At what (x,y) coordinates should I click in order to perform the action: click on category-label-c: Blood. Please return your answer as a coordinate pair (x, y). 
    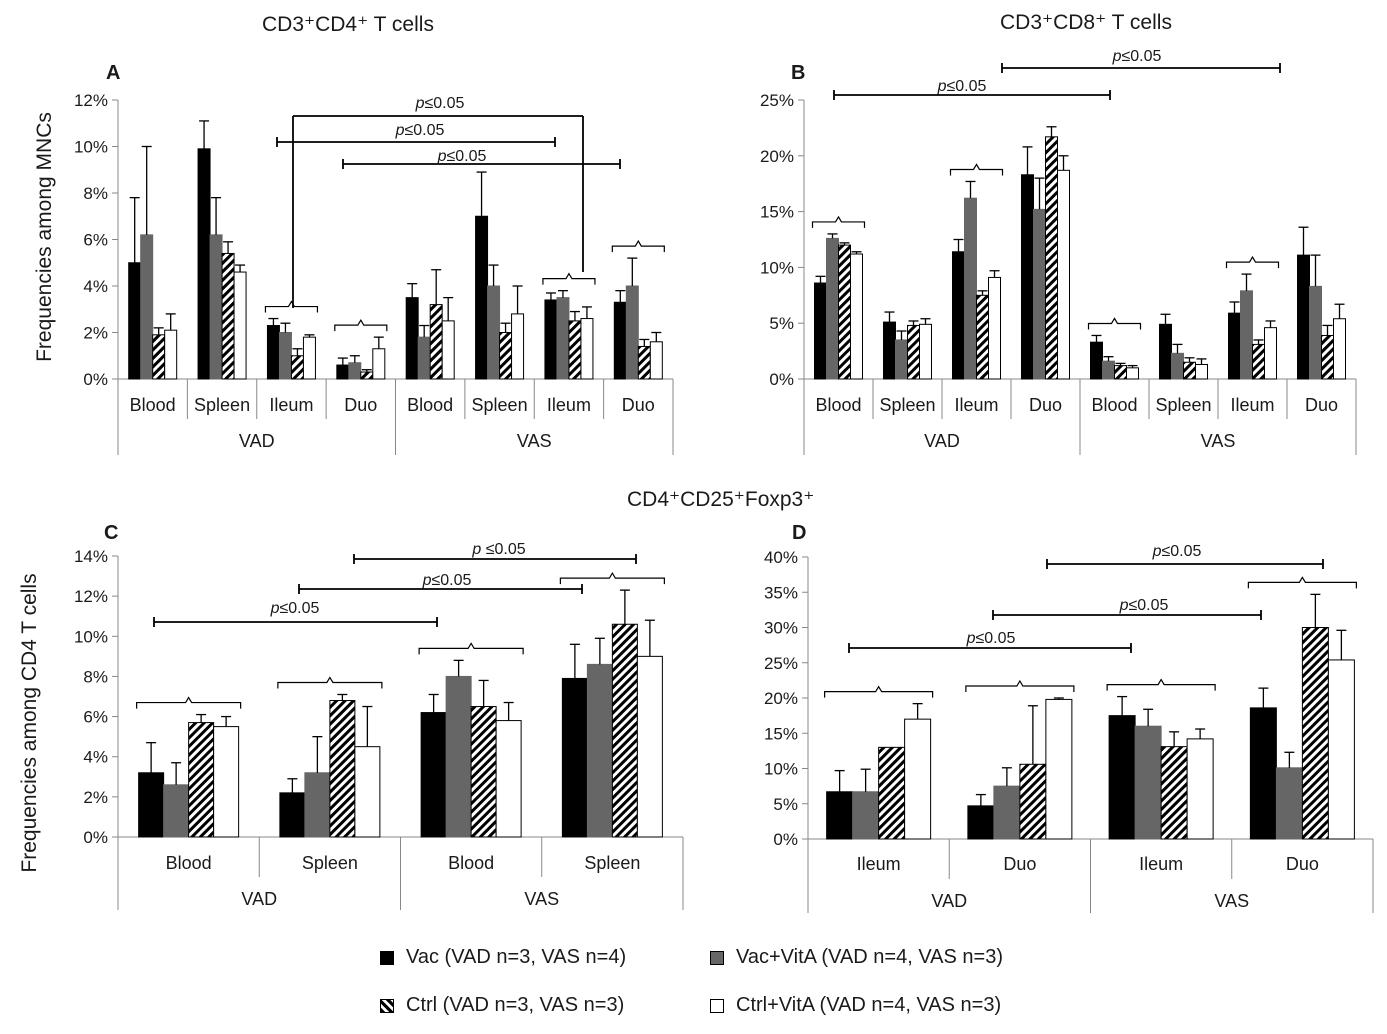
    Looking at the image, I should click on (189, 863).